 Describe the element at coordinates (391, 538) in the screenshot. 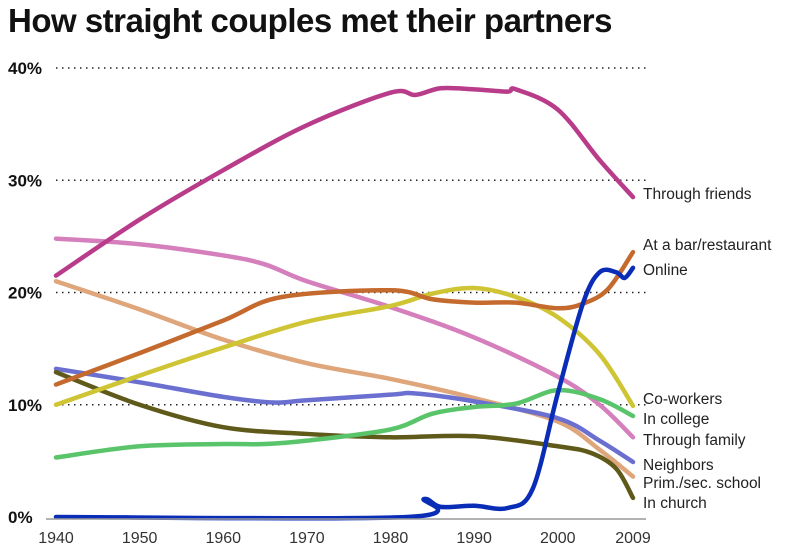

I see `x-tick-label: 1980` at that location.